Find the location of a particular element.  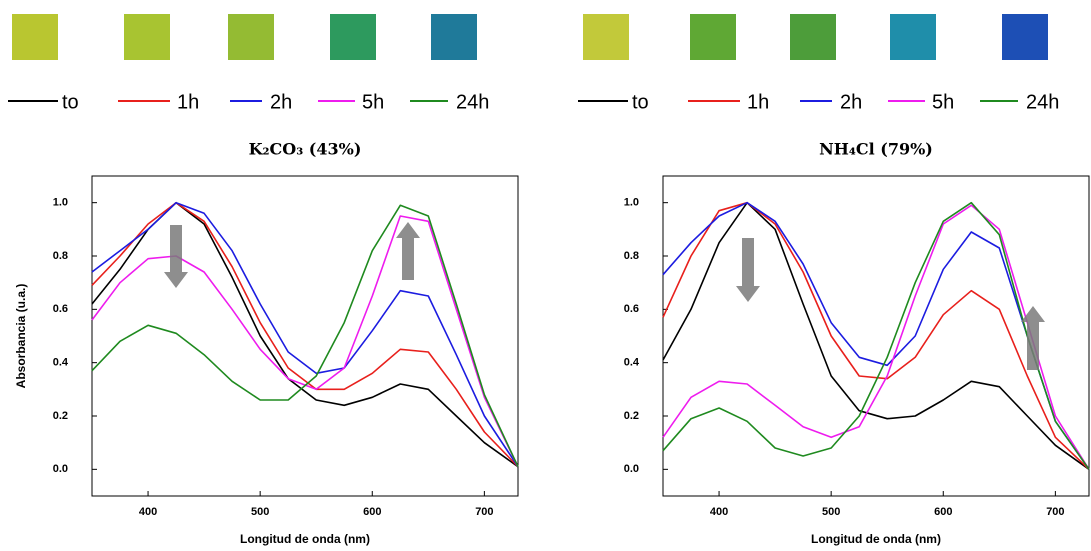

chart-title: K₂CO₃ (43%) is located at coordinates (305, 149).